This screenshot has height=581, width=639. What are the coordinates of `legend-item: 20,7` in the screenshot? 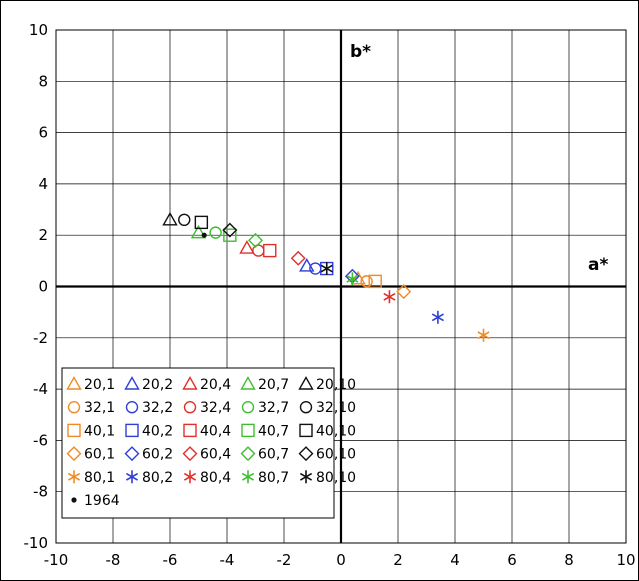 It's located at (264, 384).